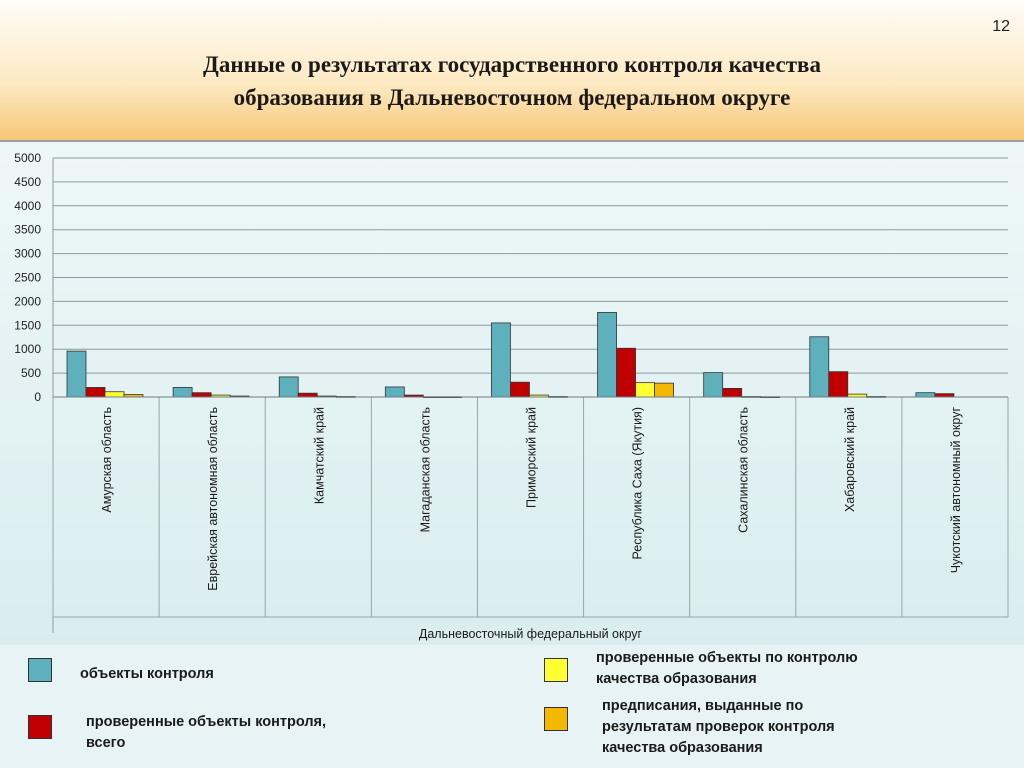 This screenshot has height=768, width=1024. I want to click on y-tick-label: 0, so click(37, 397).